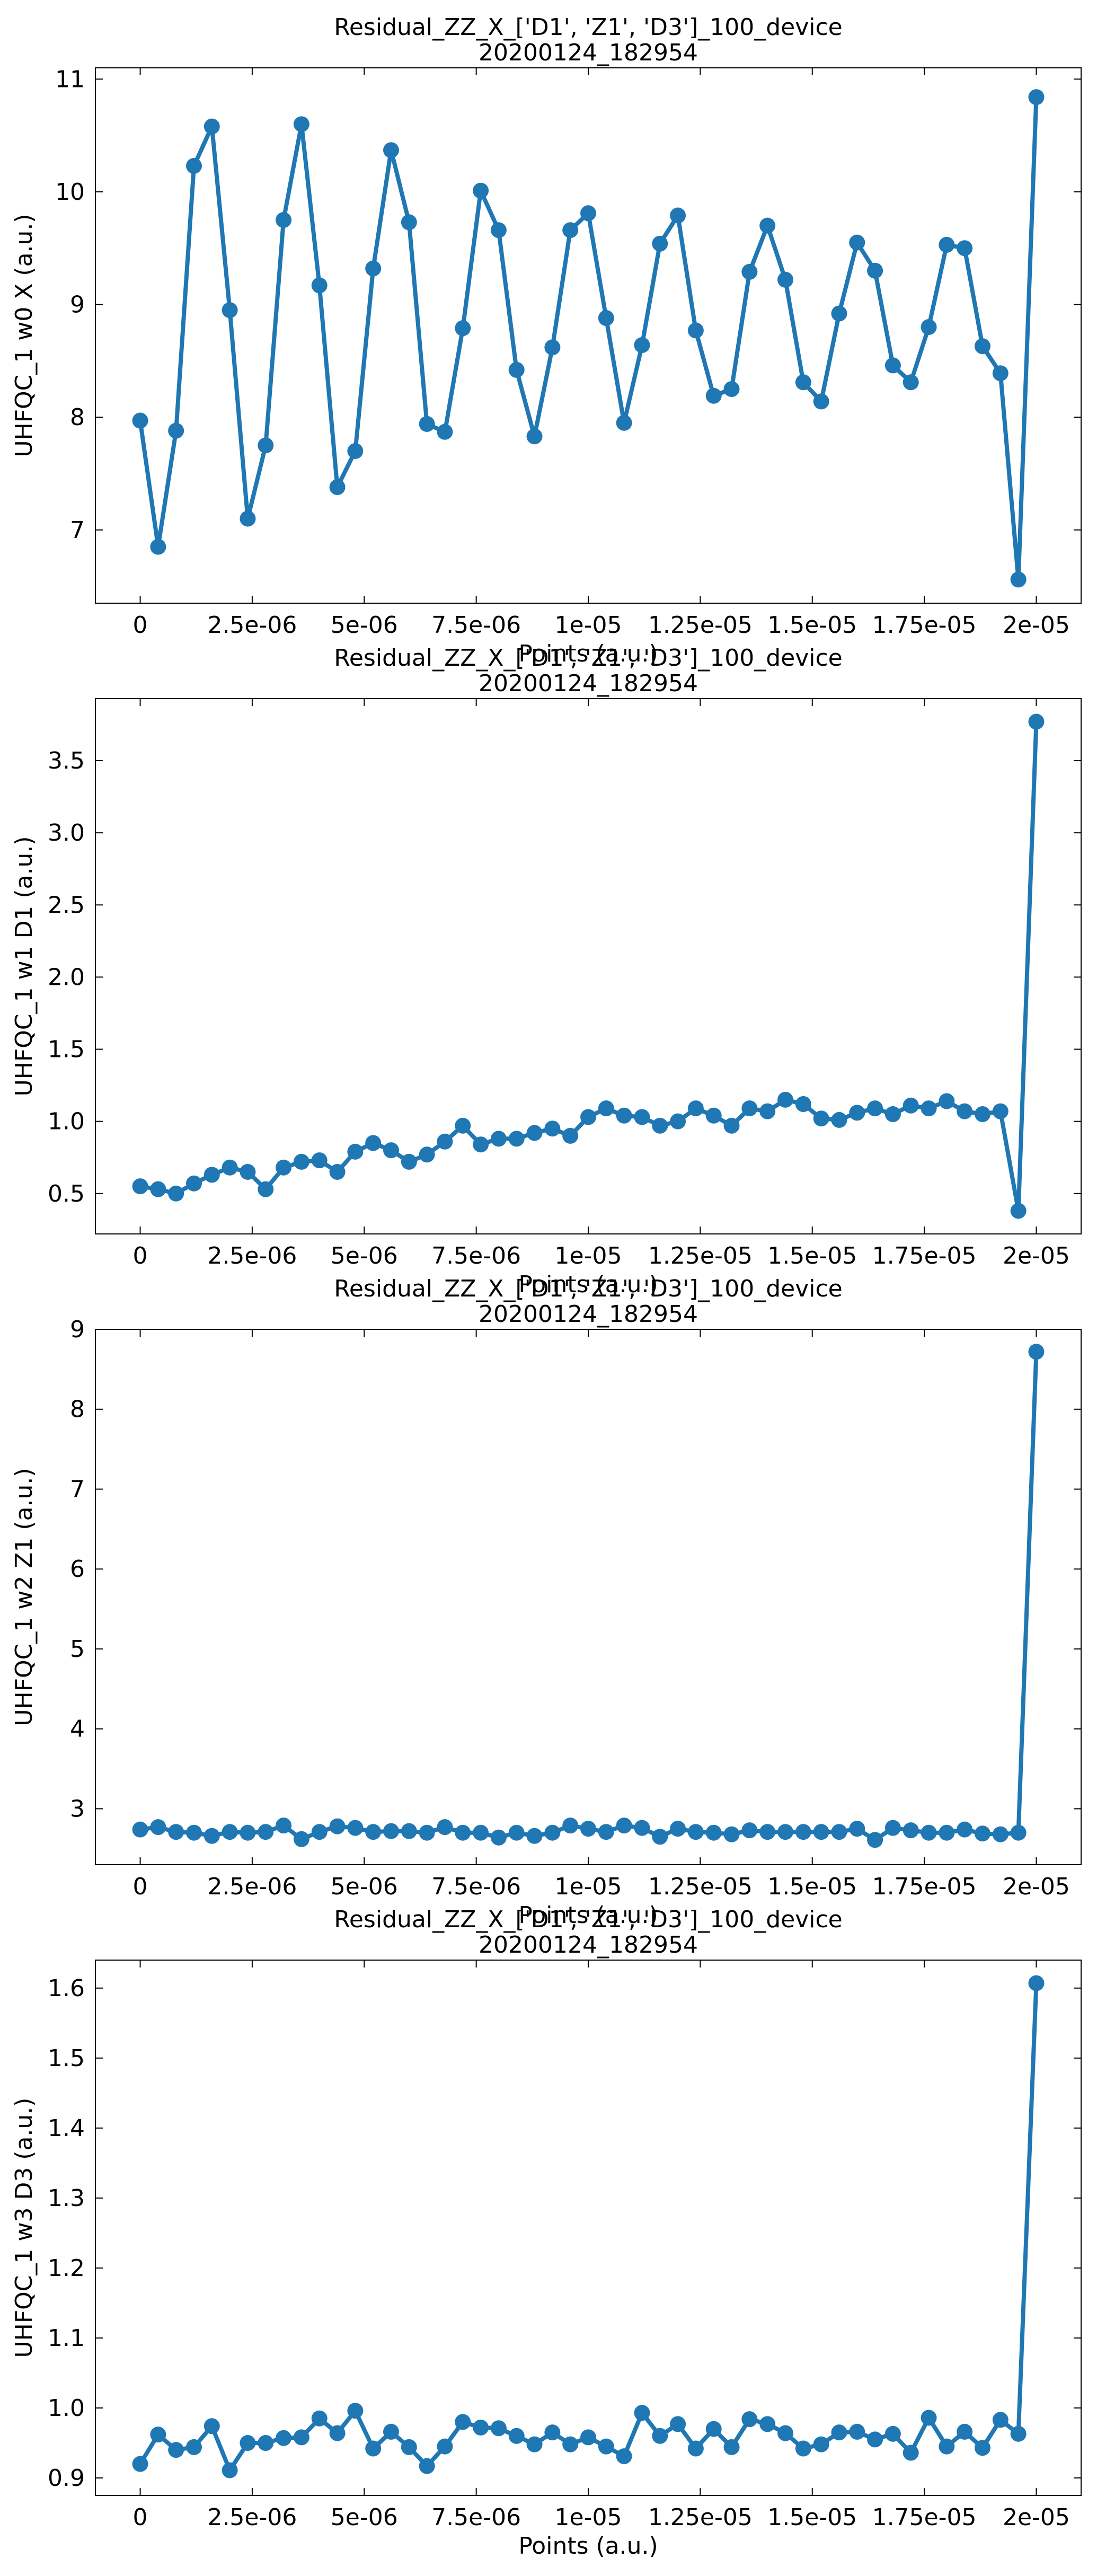 The height and width of the screenshot is (2576, 1097). Describe the element at coordinates (588, 1945) in the screenshot. I see `chart-subtitle: 20200124_182954` at that location.